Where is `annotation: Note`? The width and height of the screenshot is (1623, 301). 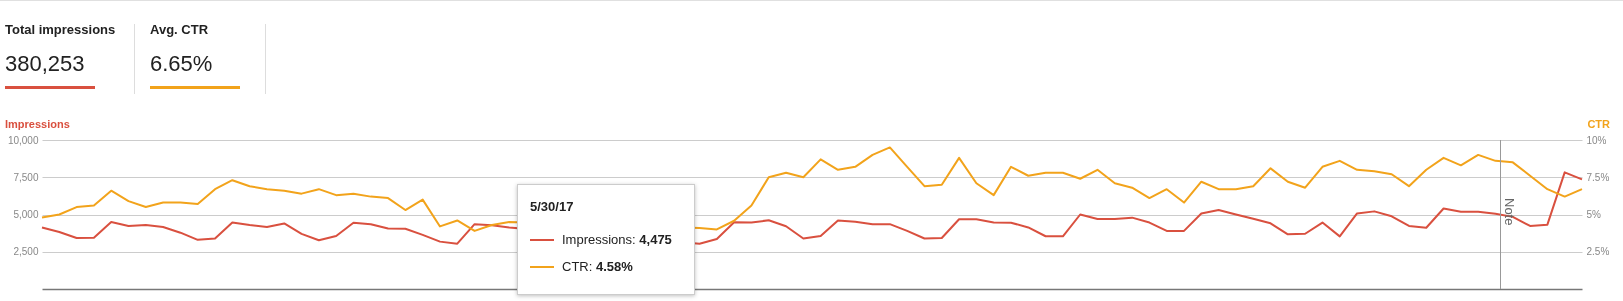 annotation: Note is located at coordinates (1509, 212).